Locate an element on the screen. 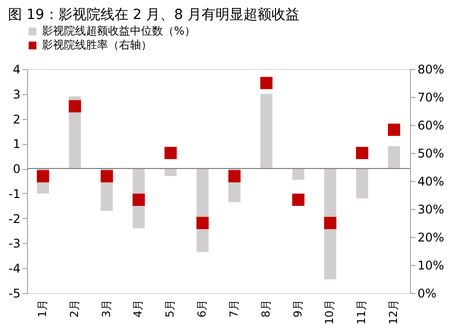 The image size is (452, 332). y2-tick-label: 50% is located at coordinates (431, 153).